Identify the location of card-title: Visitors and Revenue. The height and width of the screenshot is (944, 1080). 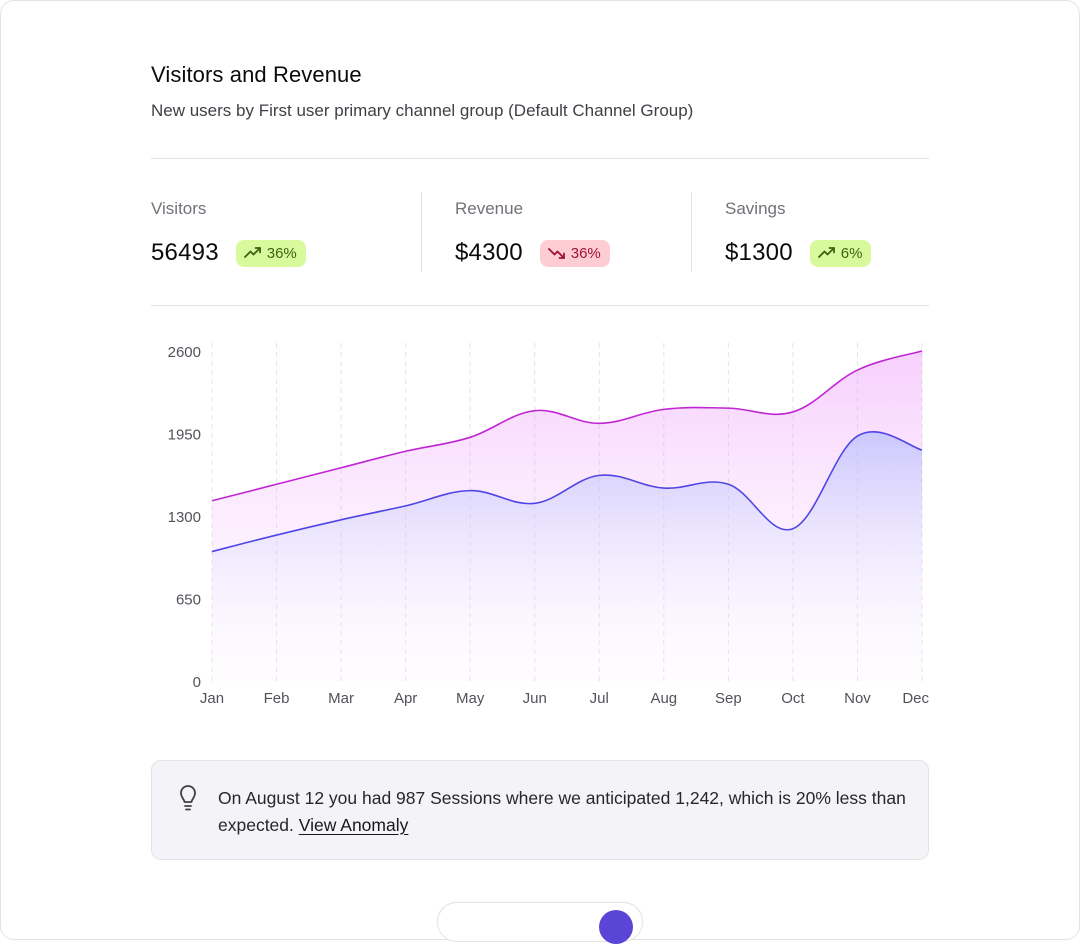
(256, 74).